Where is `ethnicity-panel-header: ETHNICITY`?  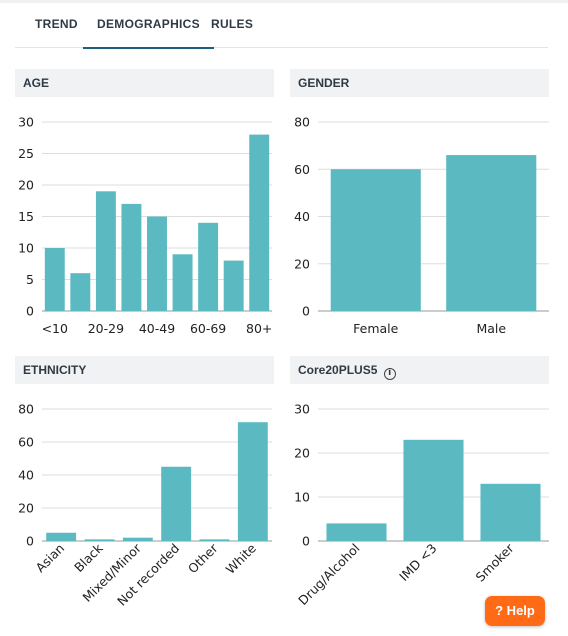
ethnicity-panel-header: ETHNICITY is located at coordinates (144, 370).